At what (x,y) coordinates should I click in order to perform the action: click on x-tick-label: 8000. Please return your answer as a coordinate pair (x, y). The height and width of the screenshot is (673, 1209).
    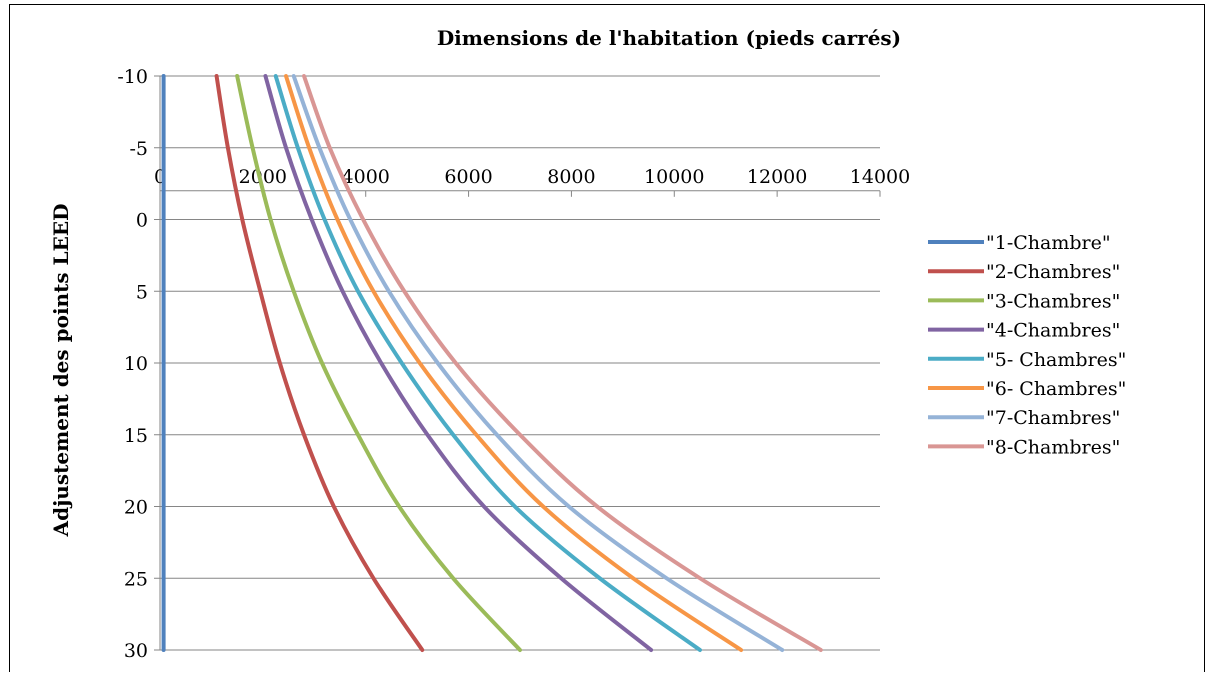
    Looking at the image, I should click on (571, 177).